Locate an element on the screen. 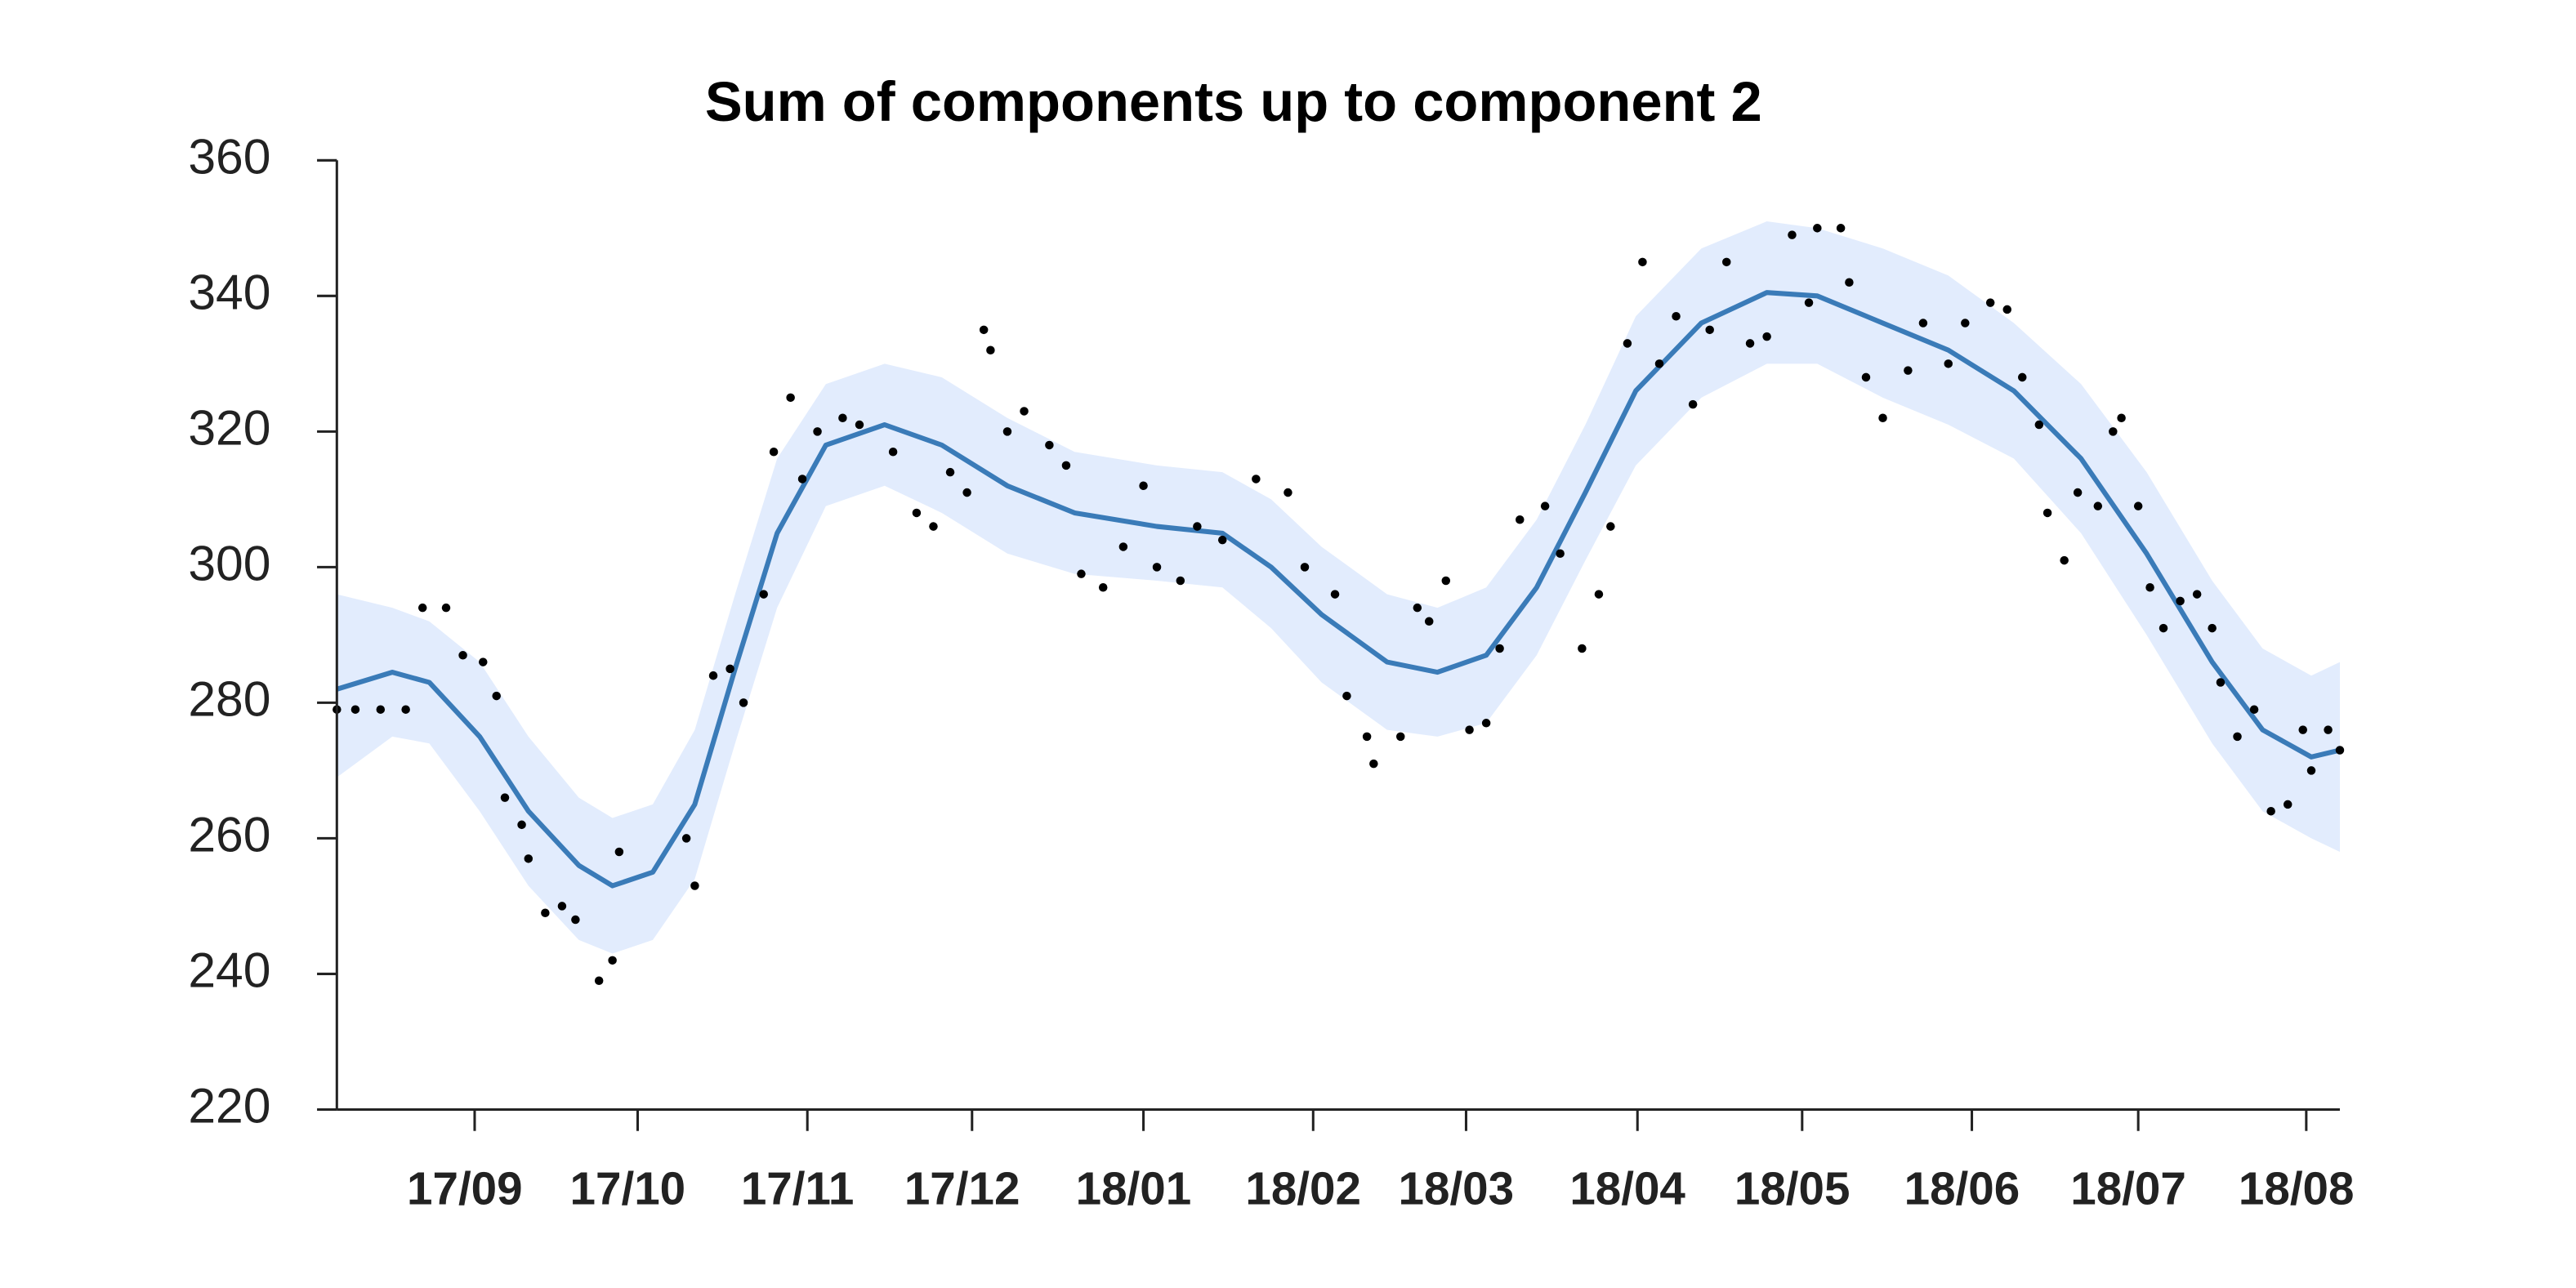 The image size is (2576, 1288). x-tick-label: 17/11 is located at coordinates (798, 1188).